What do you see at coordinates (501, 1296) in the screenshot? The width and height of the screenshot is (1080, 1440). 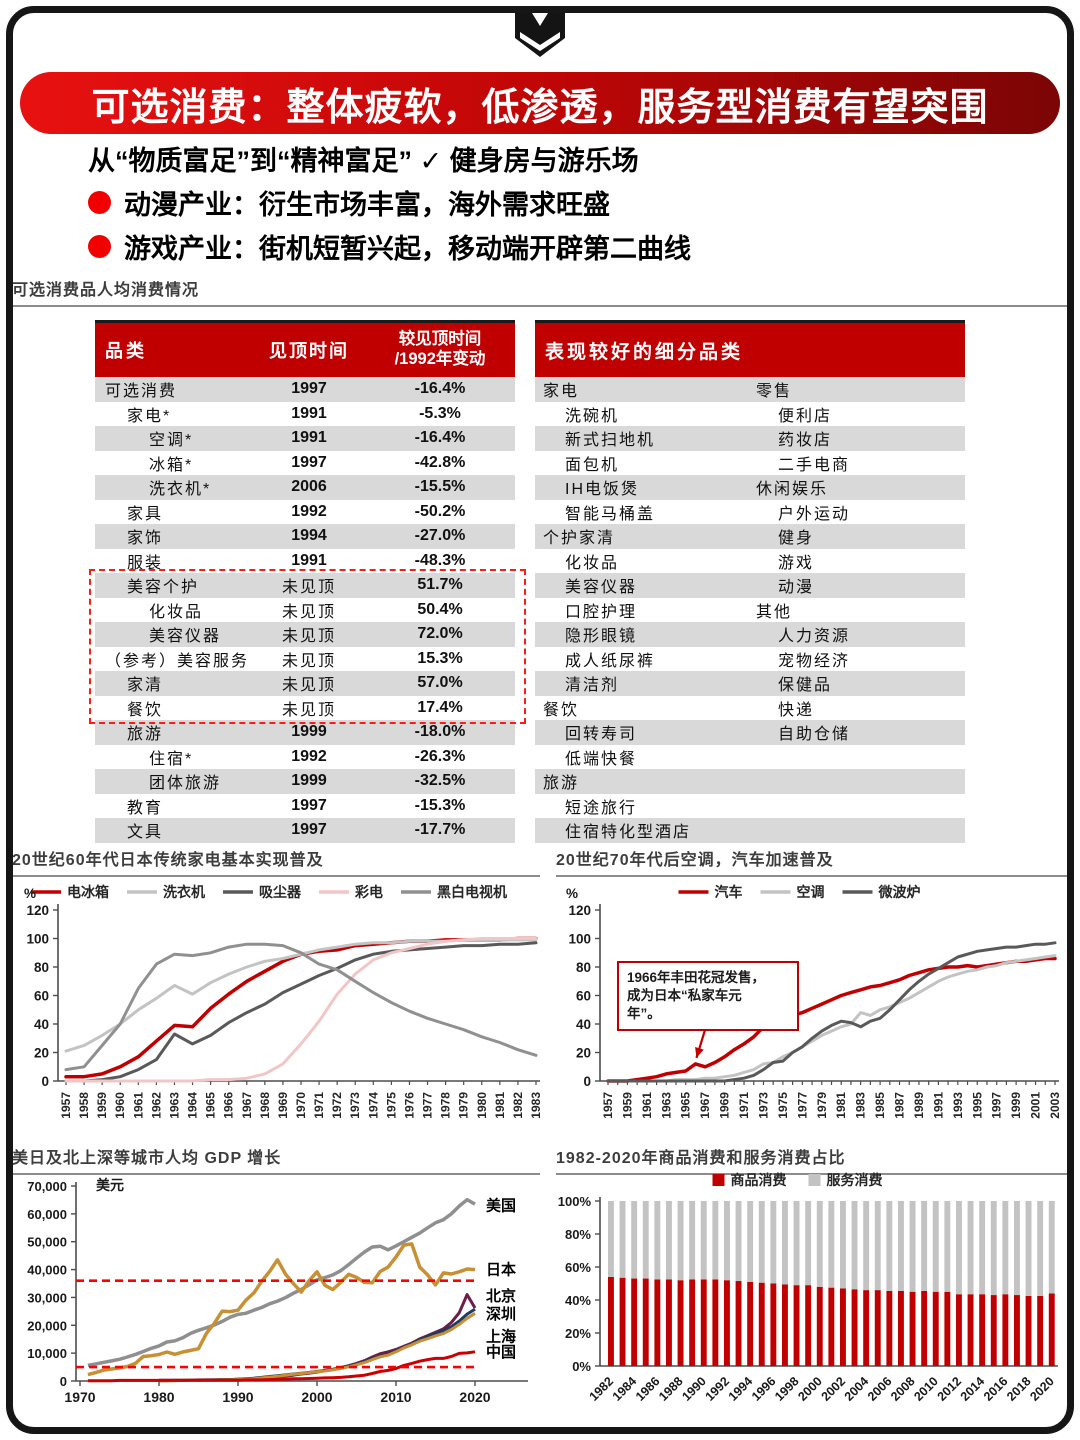 I see `series-label: 北京` at bounding box center [501, 1296].